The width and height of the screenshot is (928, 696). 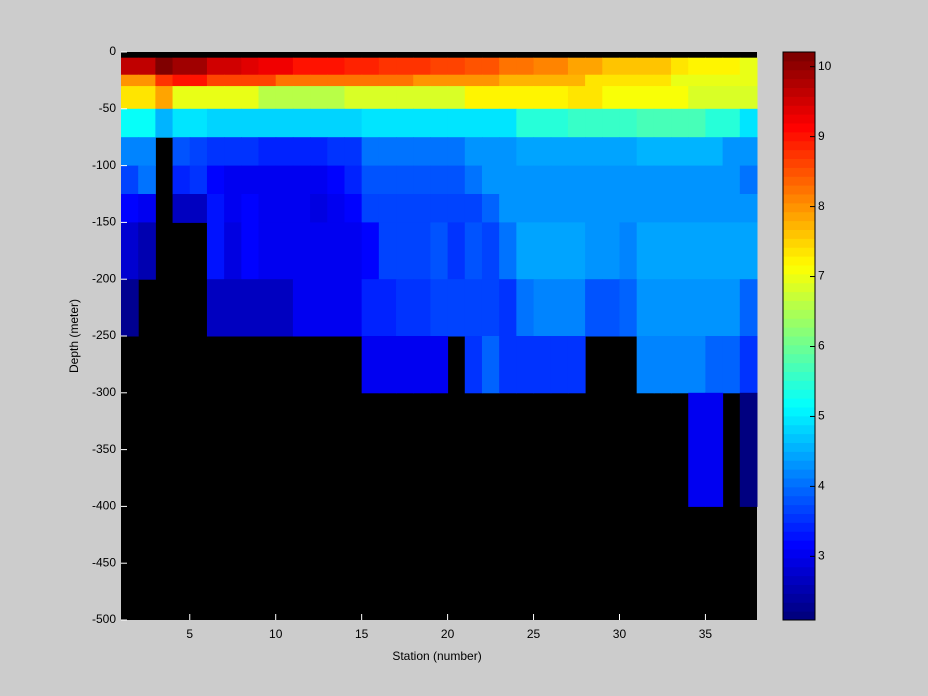 What do you see at coordinates (821, 136) in the screenshot?
I see `colorbar-tick-label: 9` at bounding box center [821, 136].